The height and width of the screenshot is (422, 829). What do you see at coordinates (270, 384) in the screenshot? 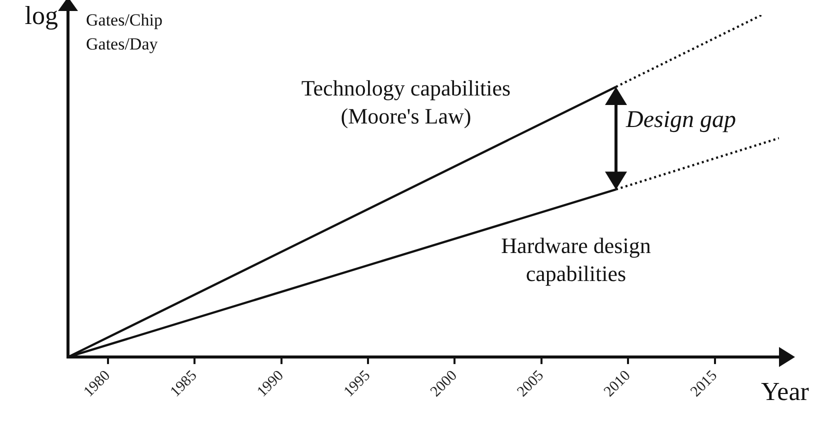
I see `x-tick-label: 1990` at bounding box center [270, 384].